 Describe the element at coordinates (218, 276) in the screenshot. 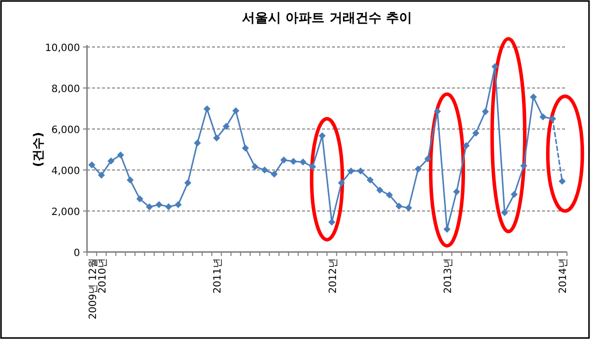

I see `x-tick-label: 2011년` at that location.